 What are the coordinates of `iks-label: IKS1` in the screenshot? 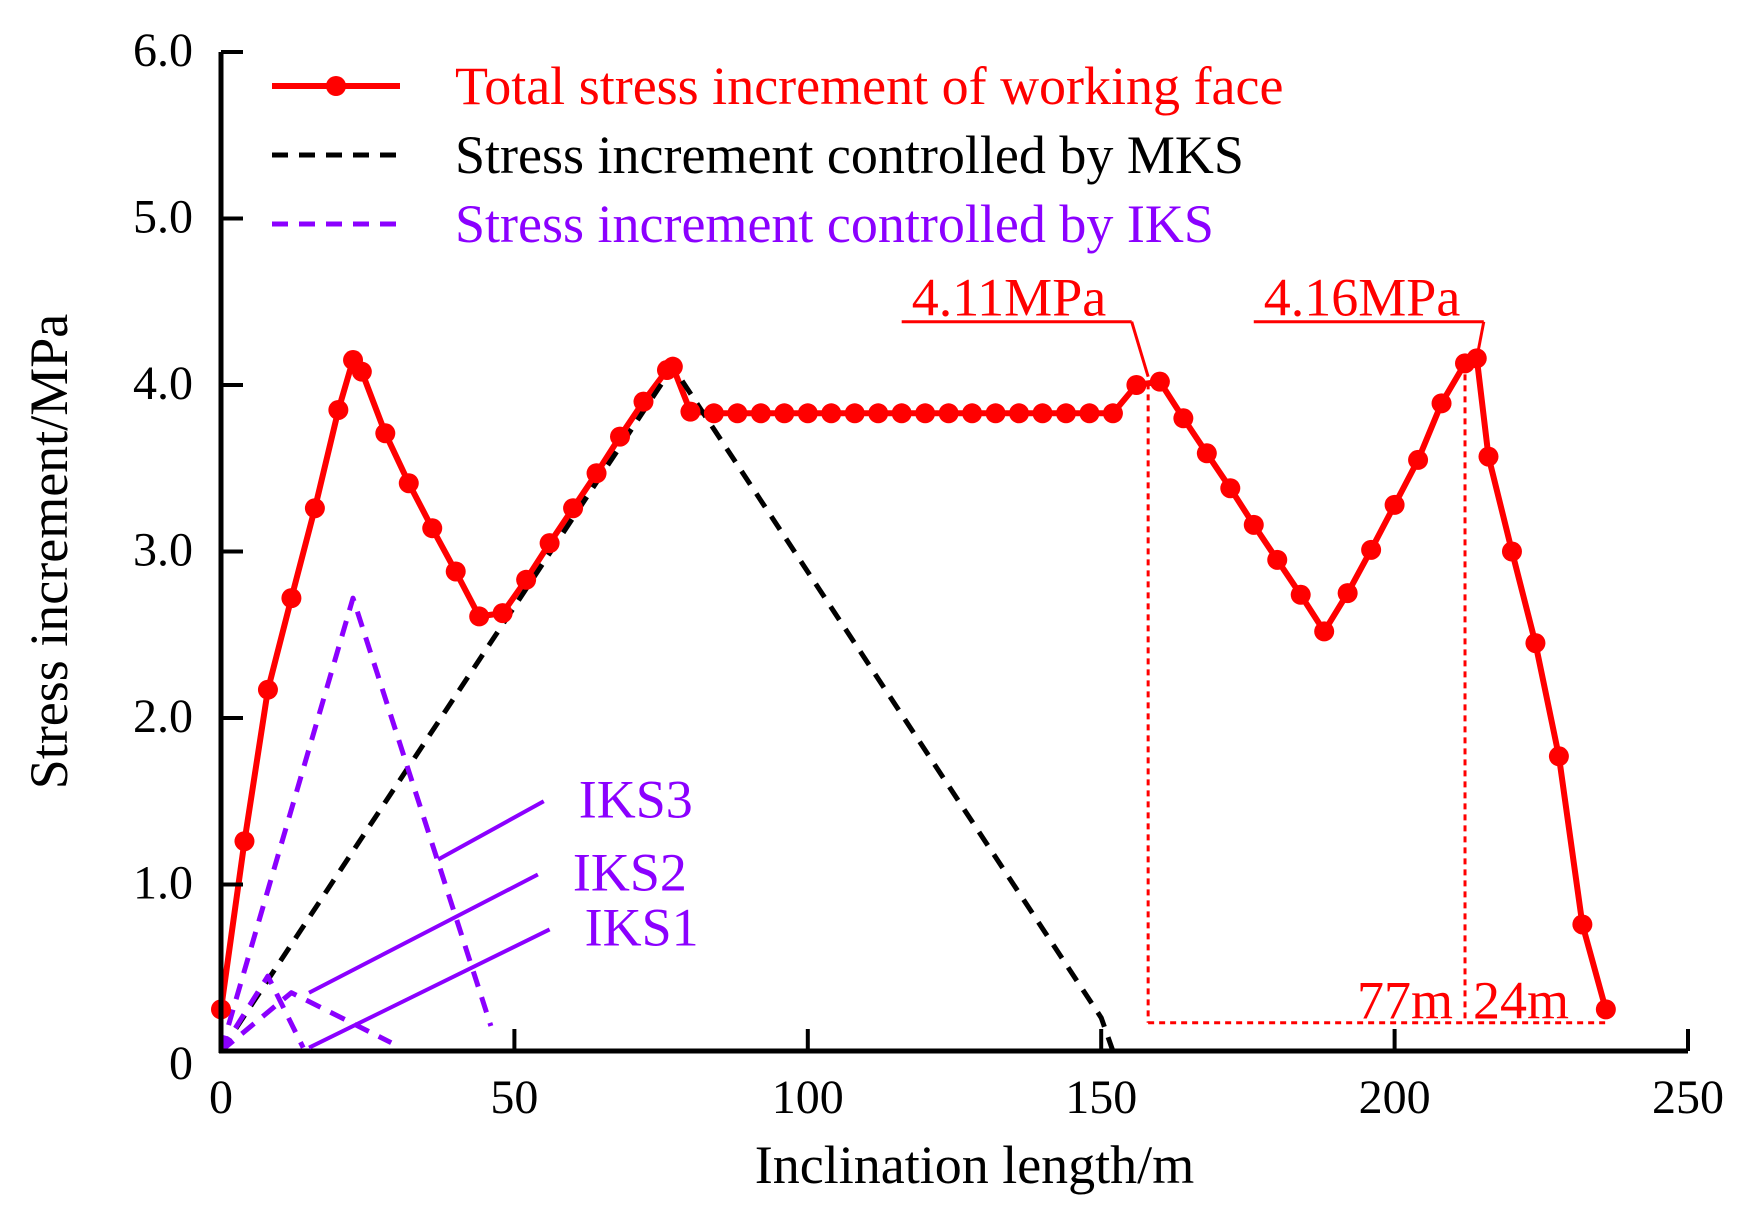 It's located at (642, 927).